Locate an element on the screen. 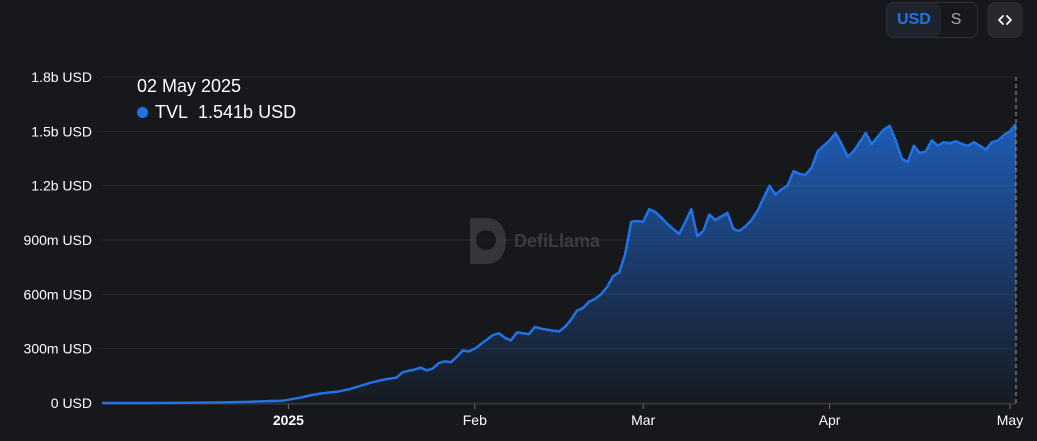 This screenshot has width=1037, height=441. tooltip-series-row: TVL 1.541b USD is located at coordinates (216, 112).